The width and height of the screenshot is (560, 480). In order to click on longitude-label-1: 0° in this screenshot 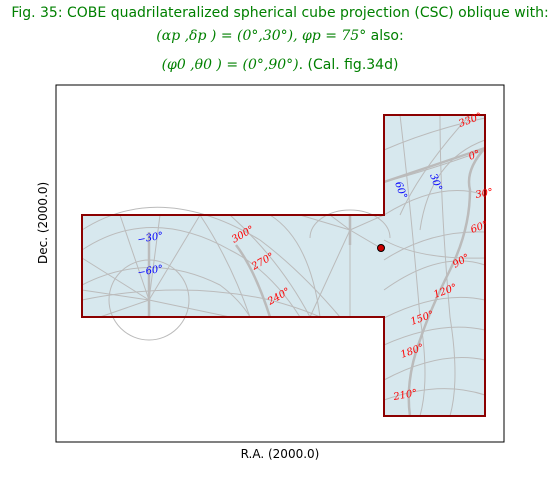, I will do `click(474, 156)`.